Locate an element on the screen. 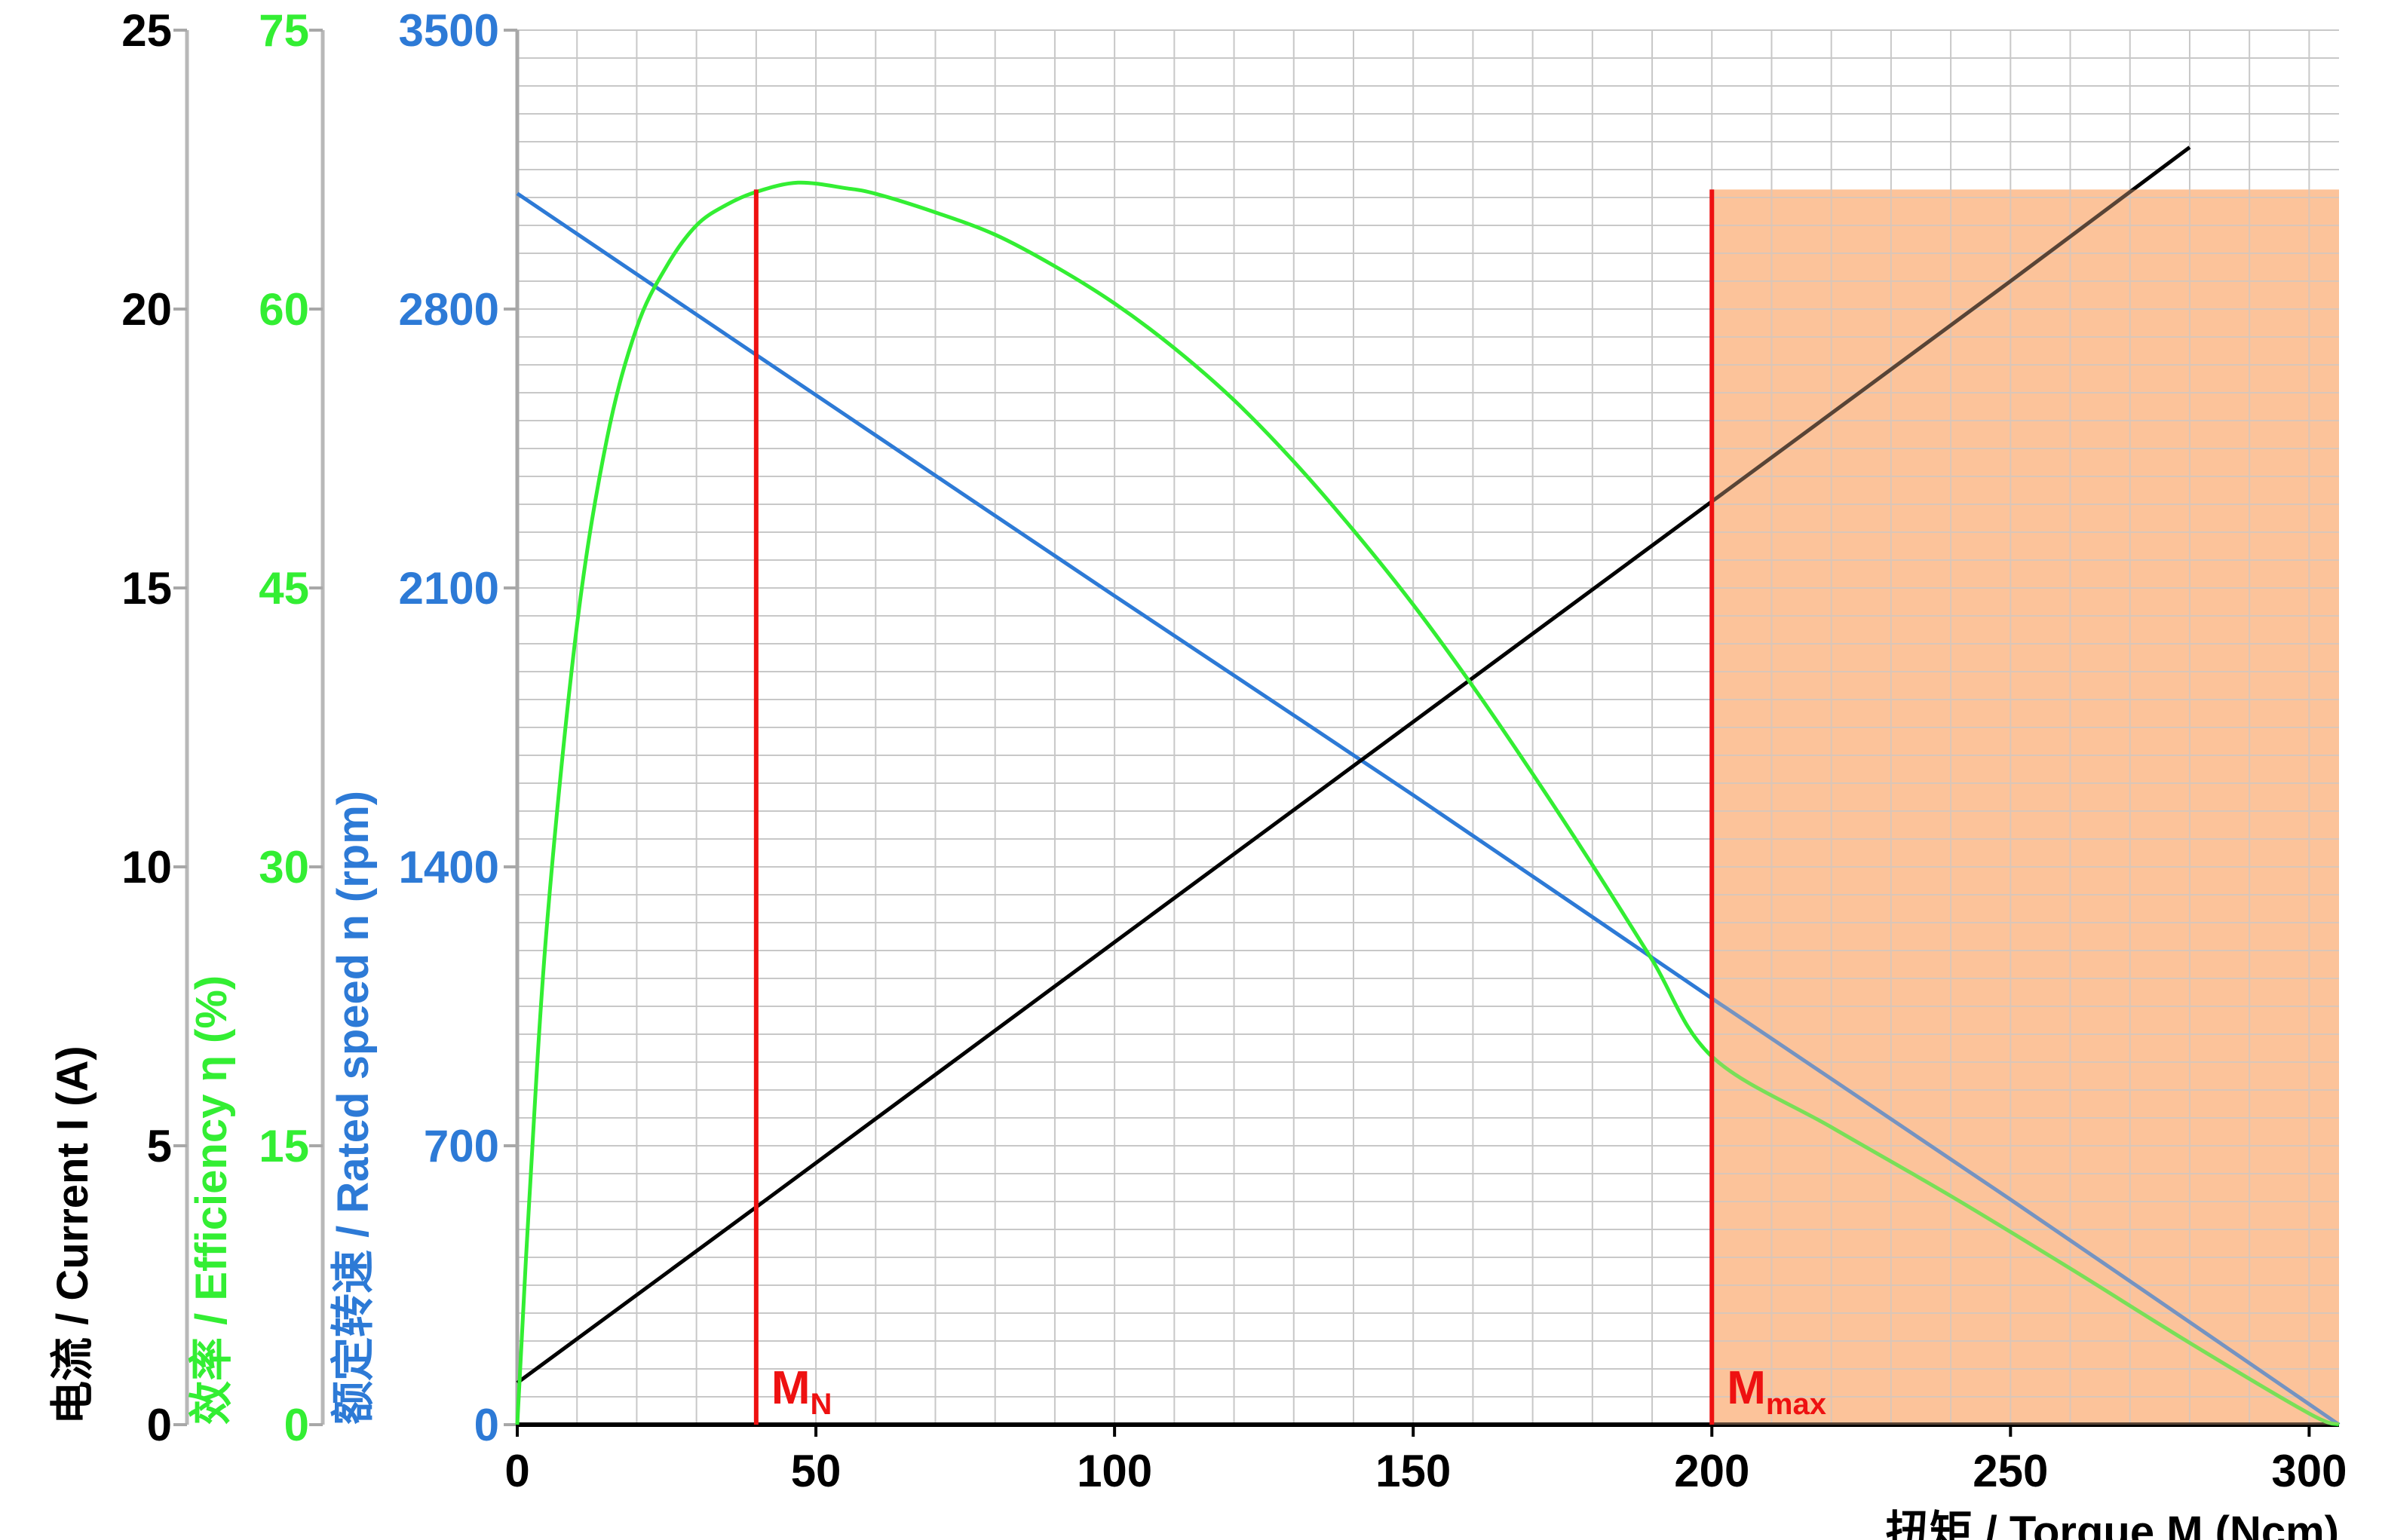  x-tick-label: 300 is located at coordinates (2309, 1471).